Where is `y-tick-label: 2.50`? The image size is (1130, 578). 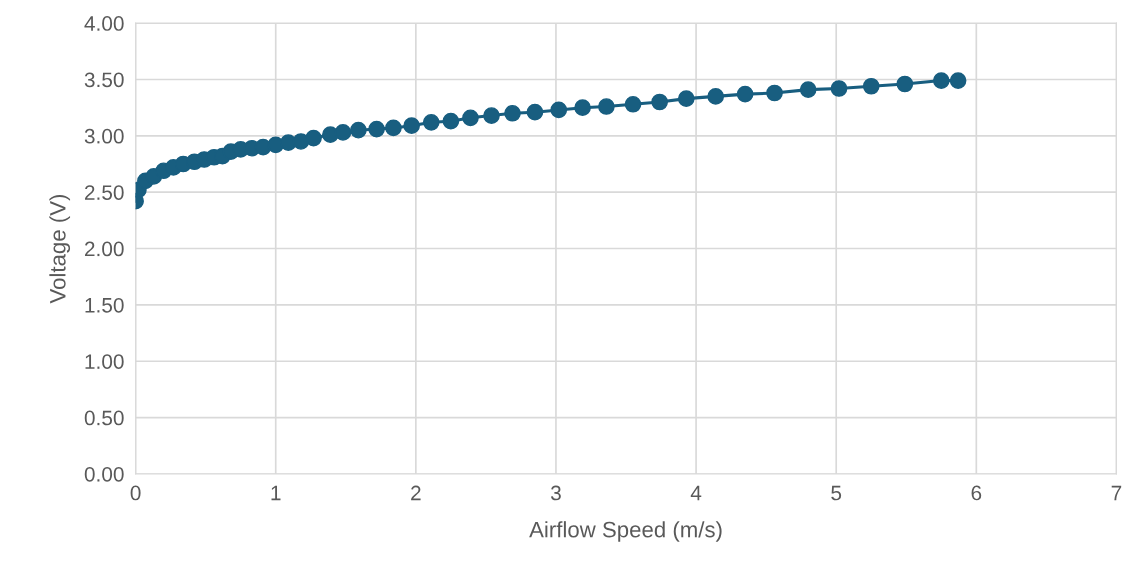
y-tick-label: 2.50 is located at coordinates (104, 192).